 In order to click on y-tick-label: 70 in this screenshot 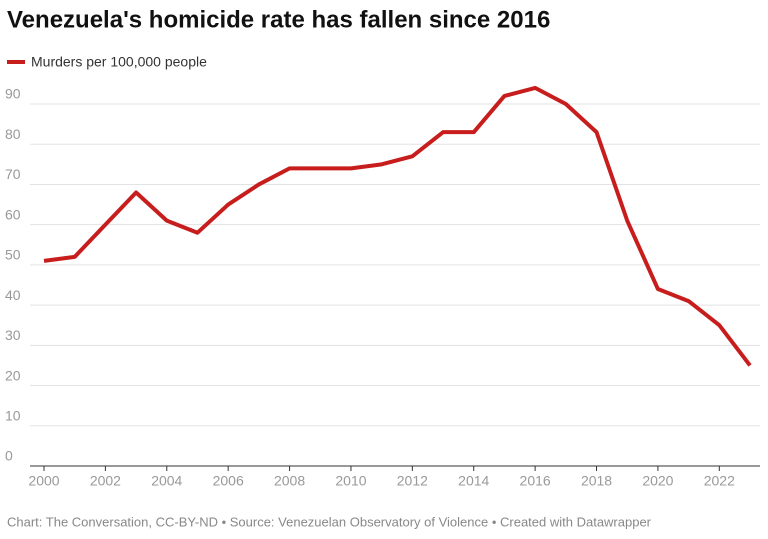, I will do `click(13, 174)`.